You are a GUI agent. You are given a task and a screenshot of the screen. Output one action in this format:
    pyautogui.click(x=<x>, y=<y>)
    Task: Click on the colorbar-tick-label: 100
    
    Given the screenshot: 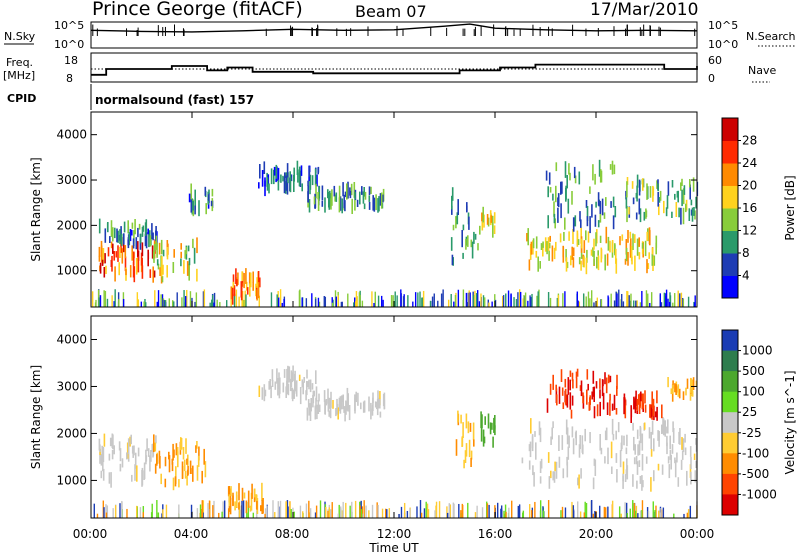 What is the action you would take?
    pyautogui.click(x=753, y=392)
    